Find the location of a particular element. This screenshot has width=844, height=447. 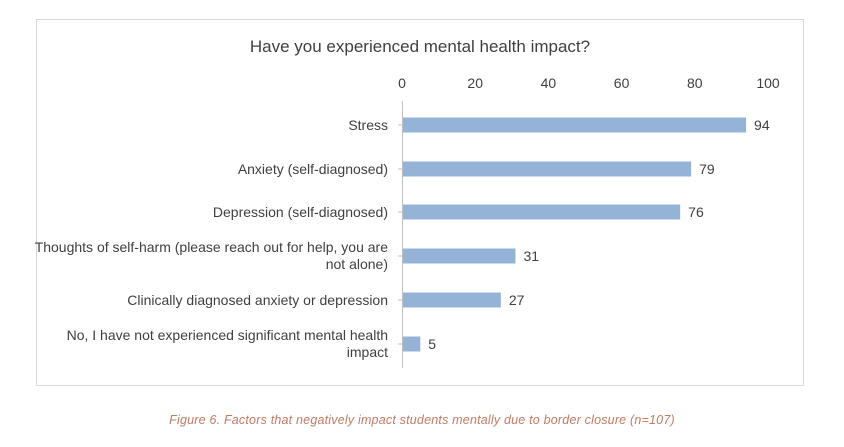

data-label: 27 is located at coordinates (517, 300).